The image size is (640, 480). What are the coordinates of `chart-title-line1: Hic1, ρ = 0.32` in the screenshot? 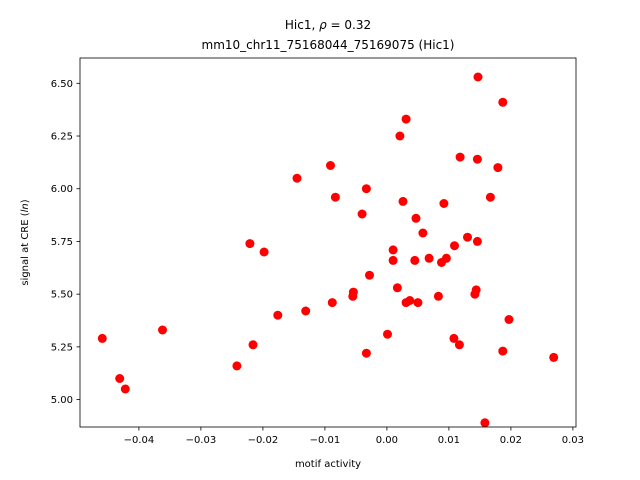 It's located at (328, 25).